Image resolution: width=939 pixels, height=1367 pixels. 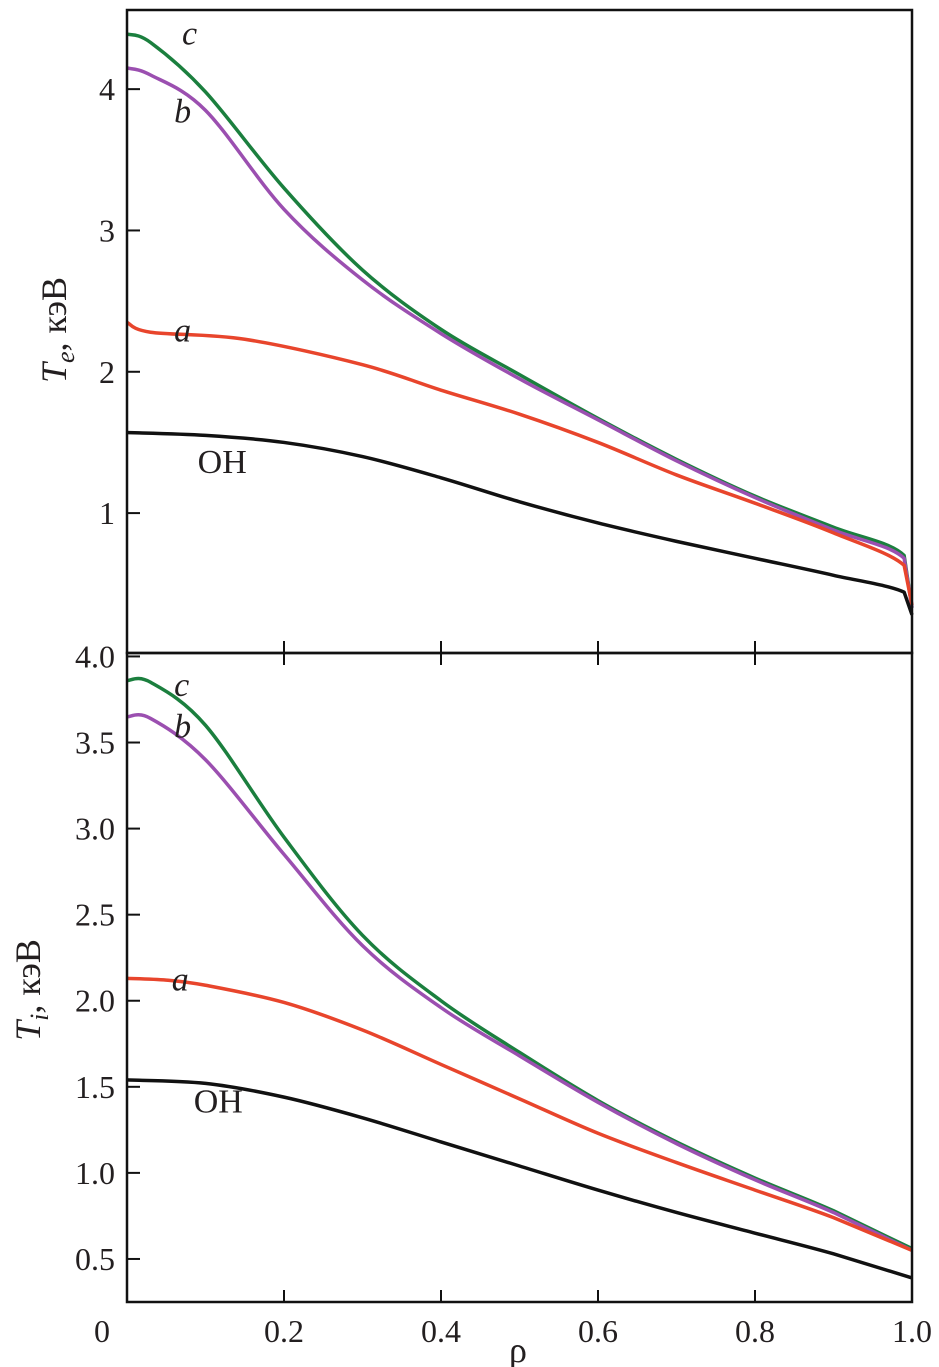 What do you see at coordinates (57, 330) in the screenshot?
I see `top-y-axis-label: Te, кэВ` at bounding box center [57, 330].